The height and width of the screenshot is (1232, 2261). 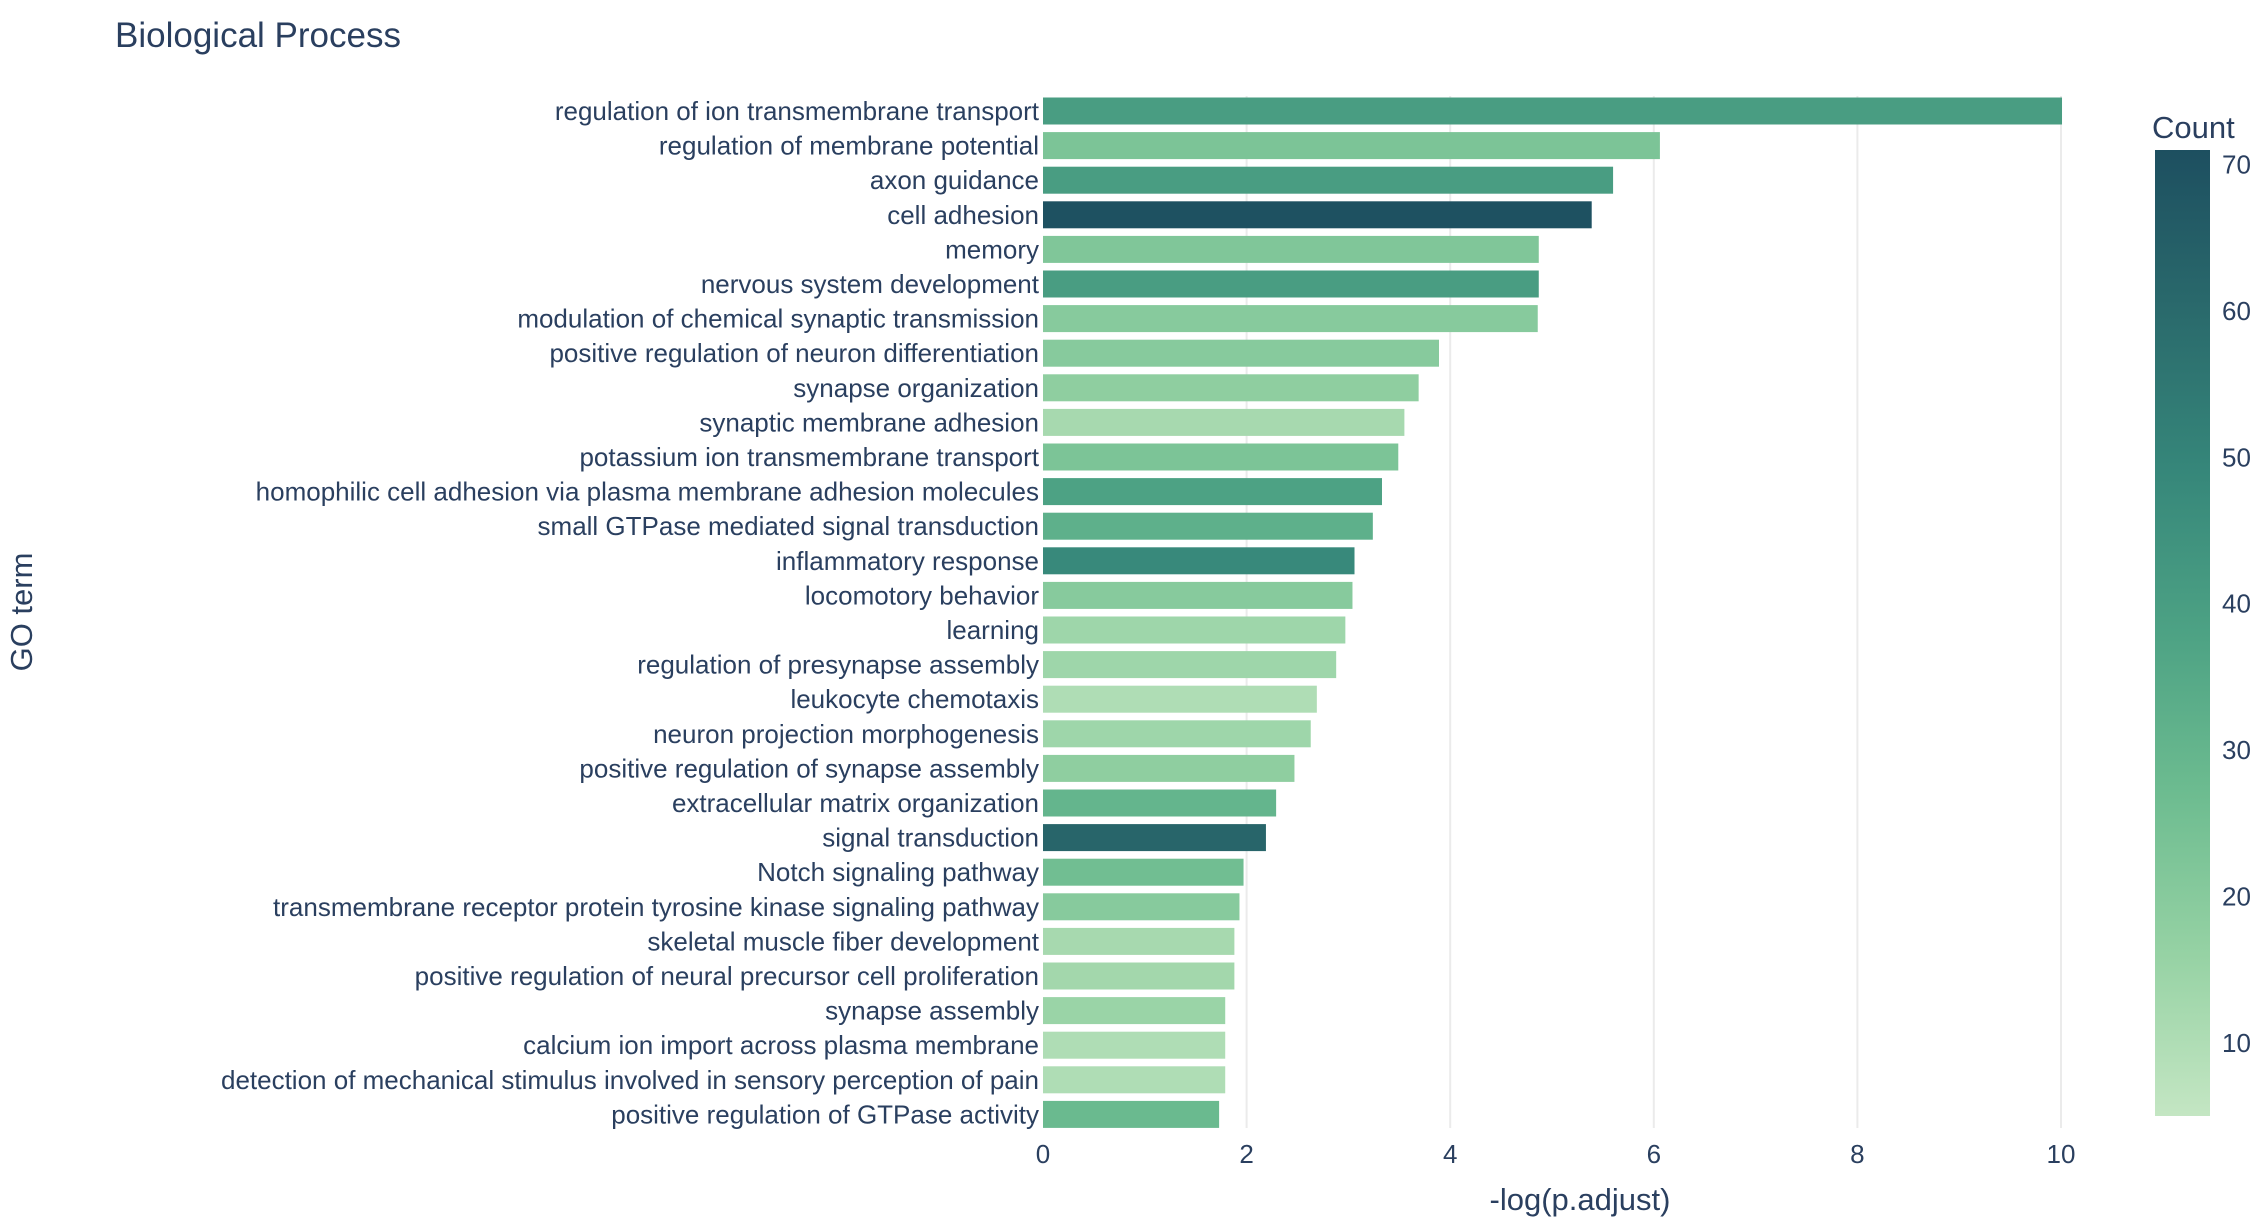 I want to click on y-tick-label: potassium ion transmembrane transport, so click(x=809, y=457).